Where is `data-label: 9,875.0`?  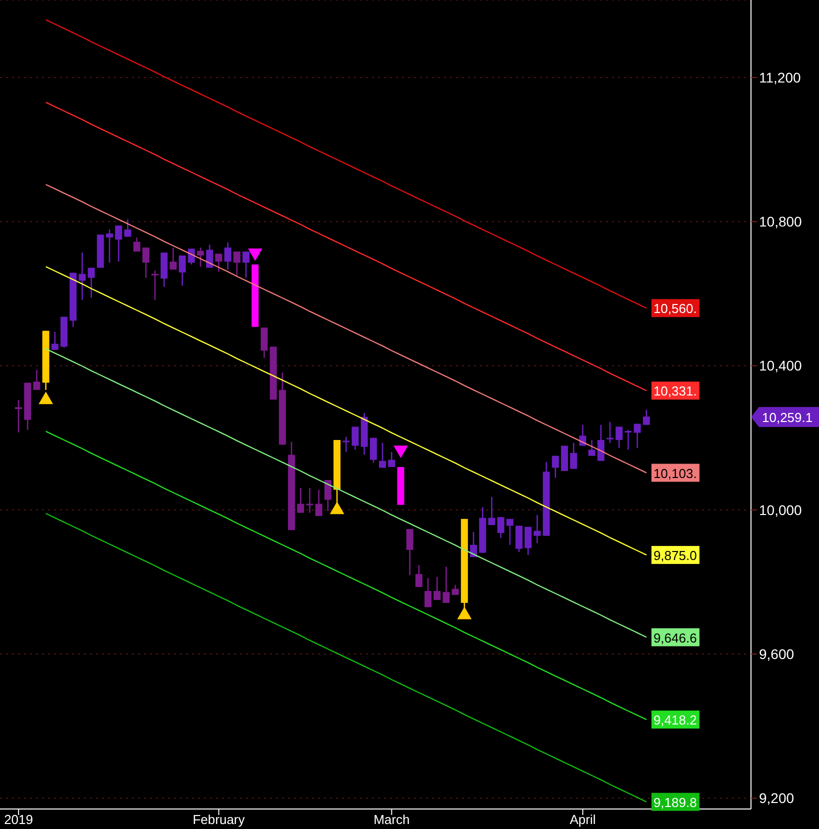 data-label: 9,875.0 is located at coordinates (675, 555).